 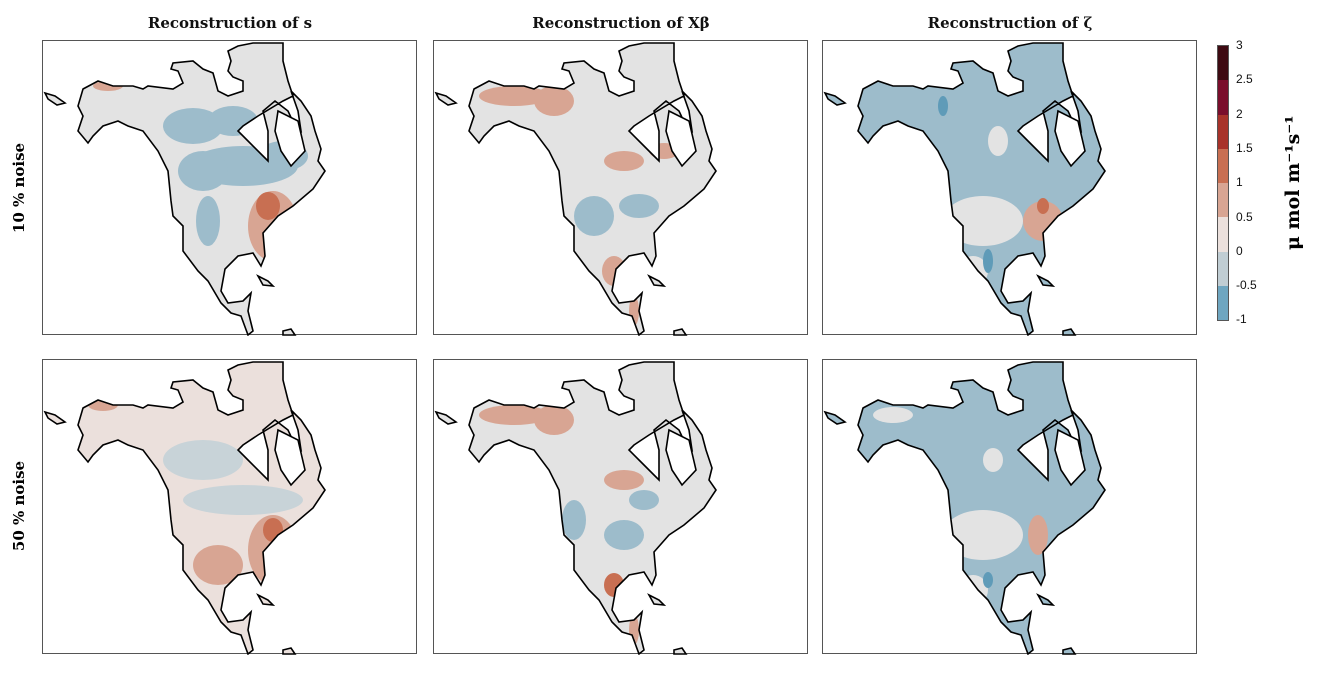 I want to click on title-zeta: Reconstruction of ζ, so click(x=1010, y=23).